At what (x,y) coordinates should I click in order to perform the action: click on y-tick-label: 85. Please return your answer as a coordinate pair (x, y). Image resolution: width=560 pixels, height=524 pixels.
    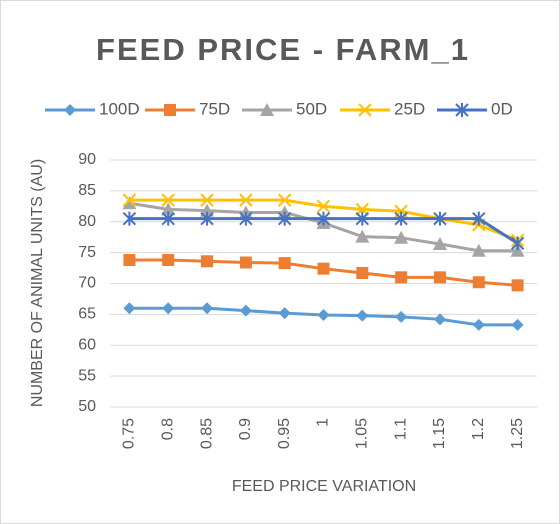
    Looking at the image, I should click on (87, 190).